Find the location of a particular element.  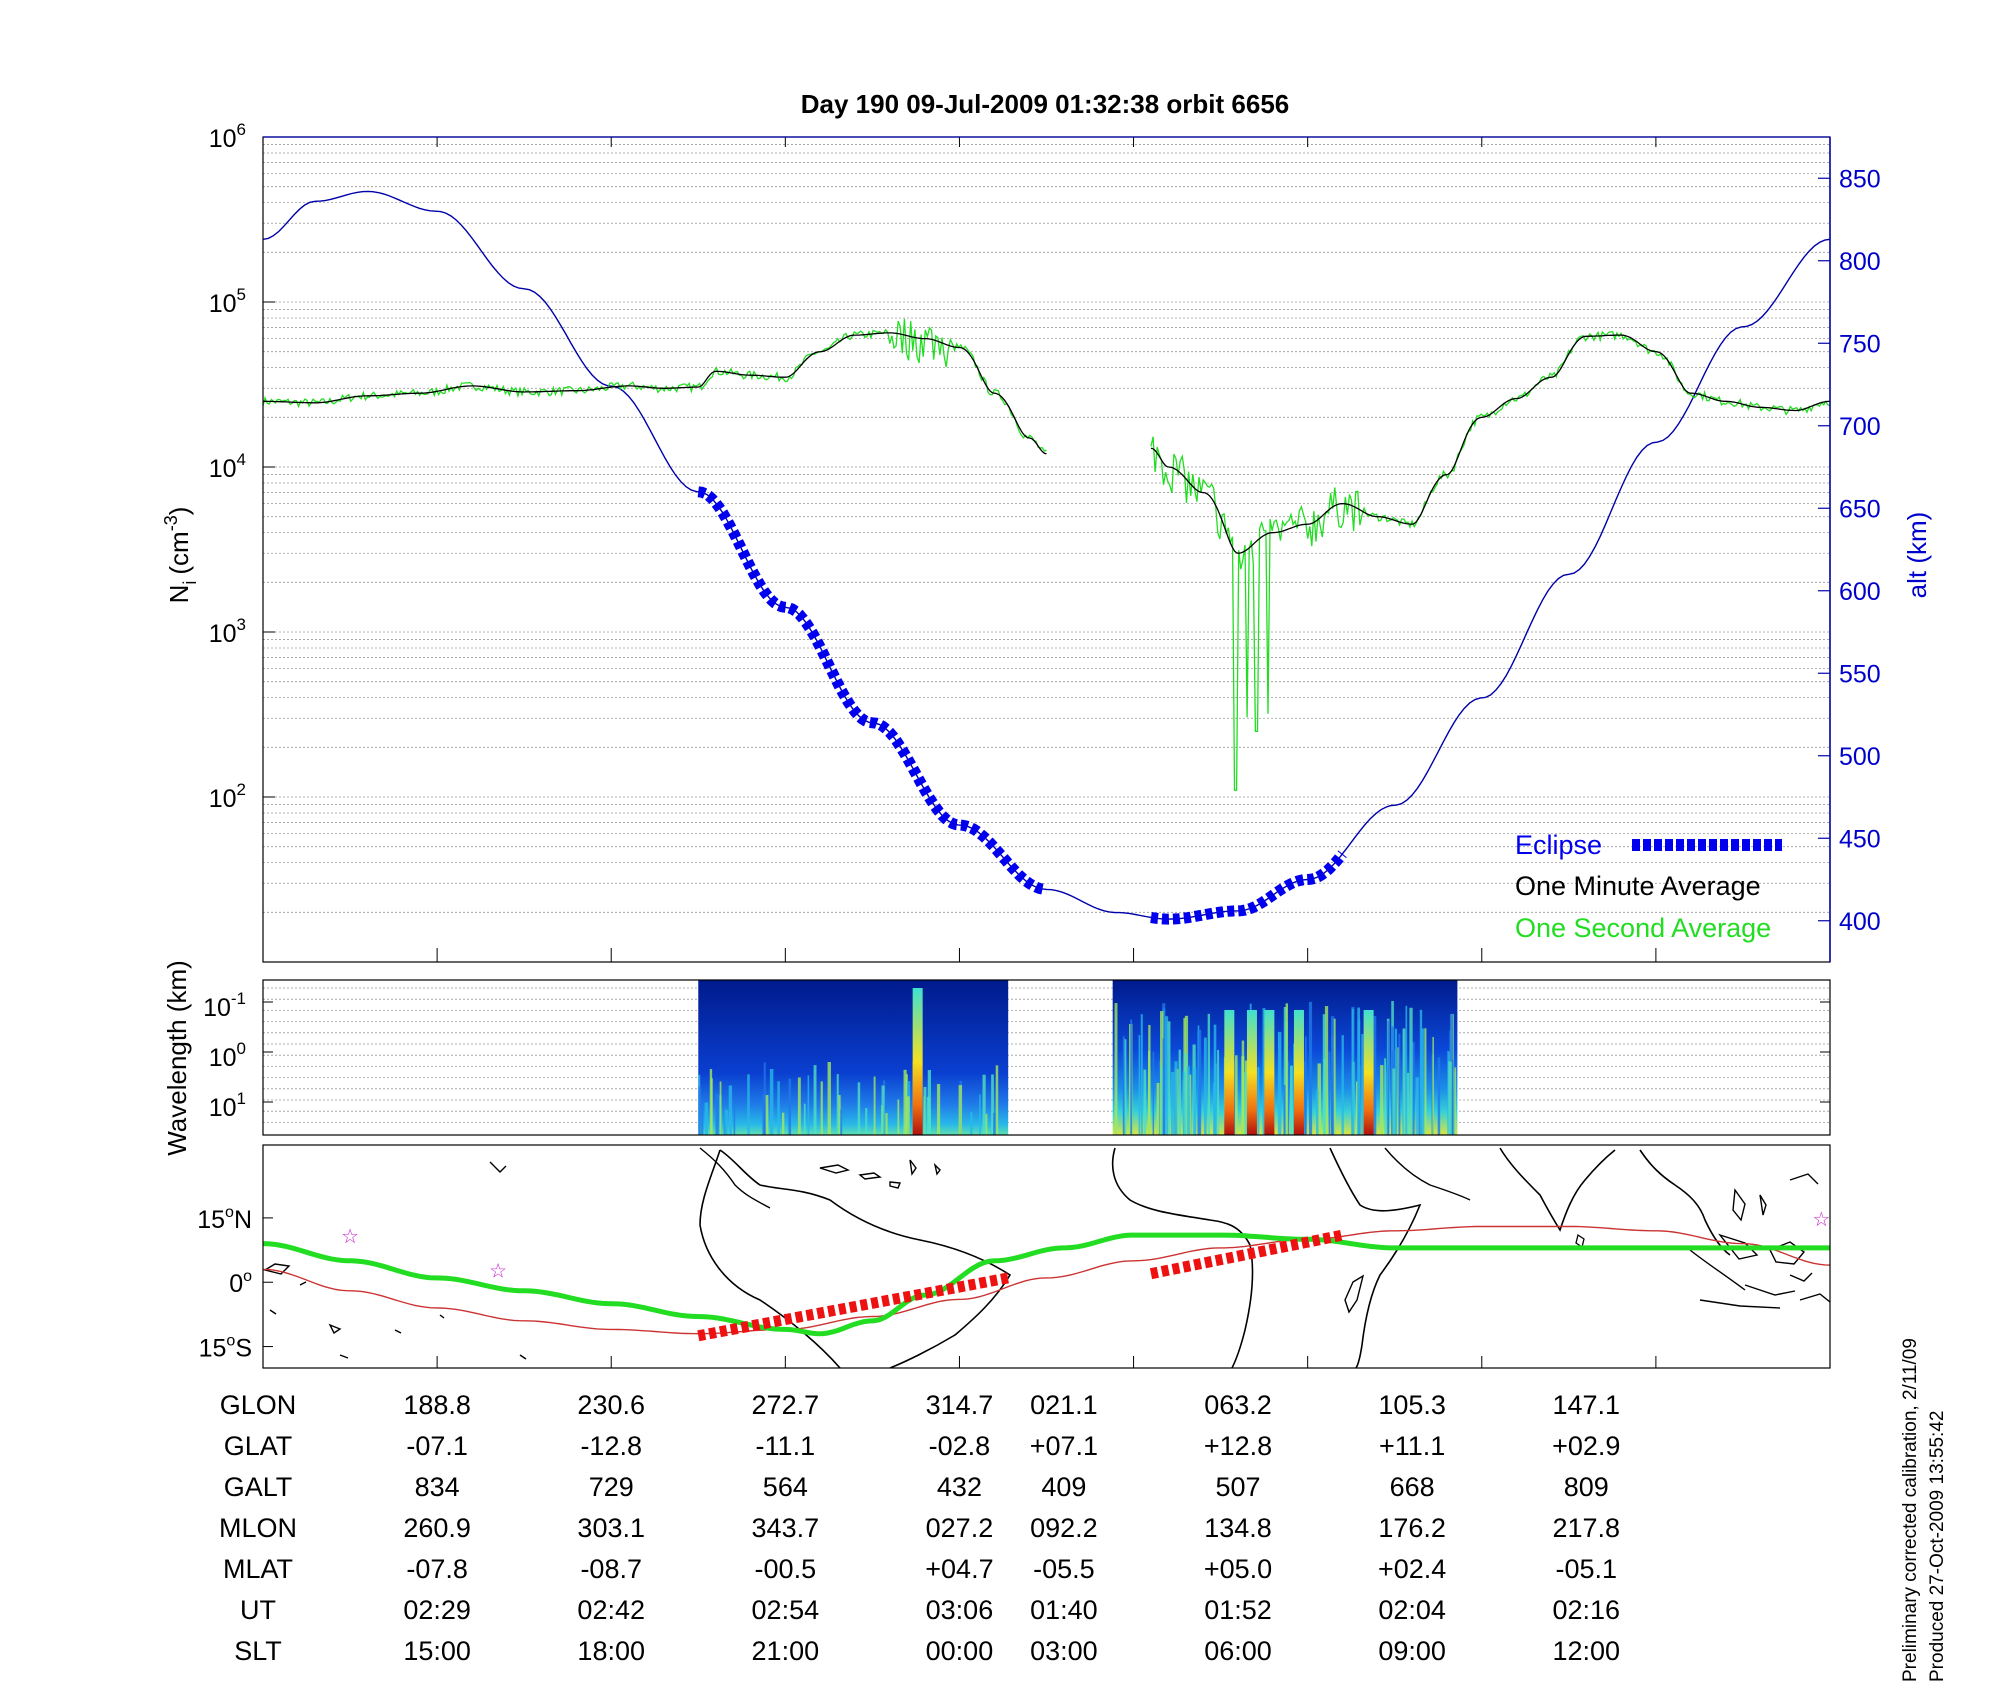

table-cell: -07.1 is located at coordinates (437, 1446).